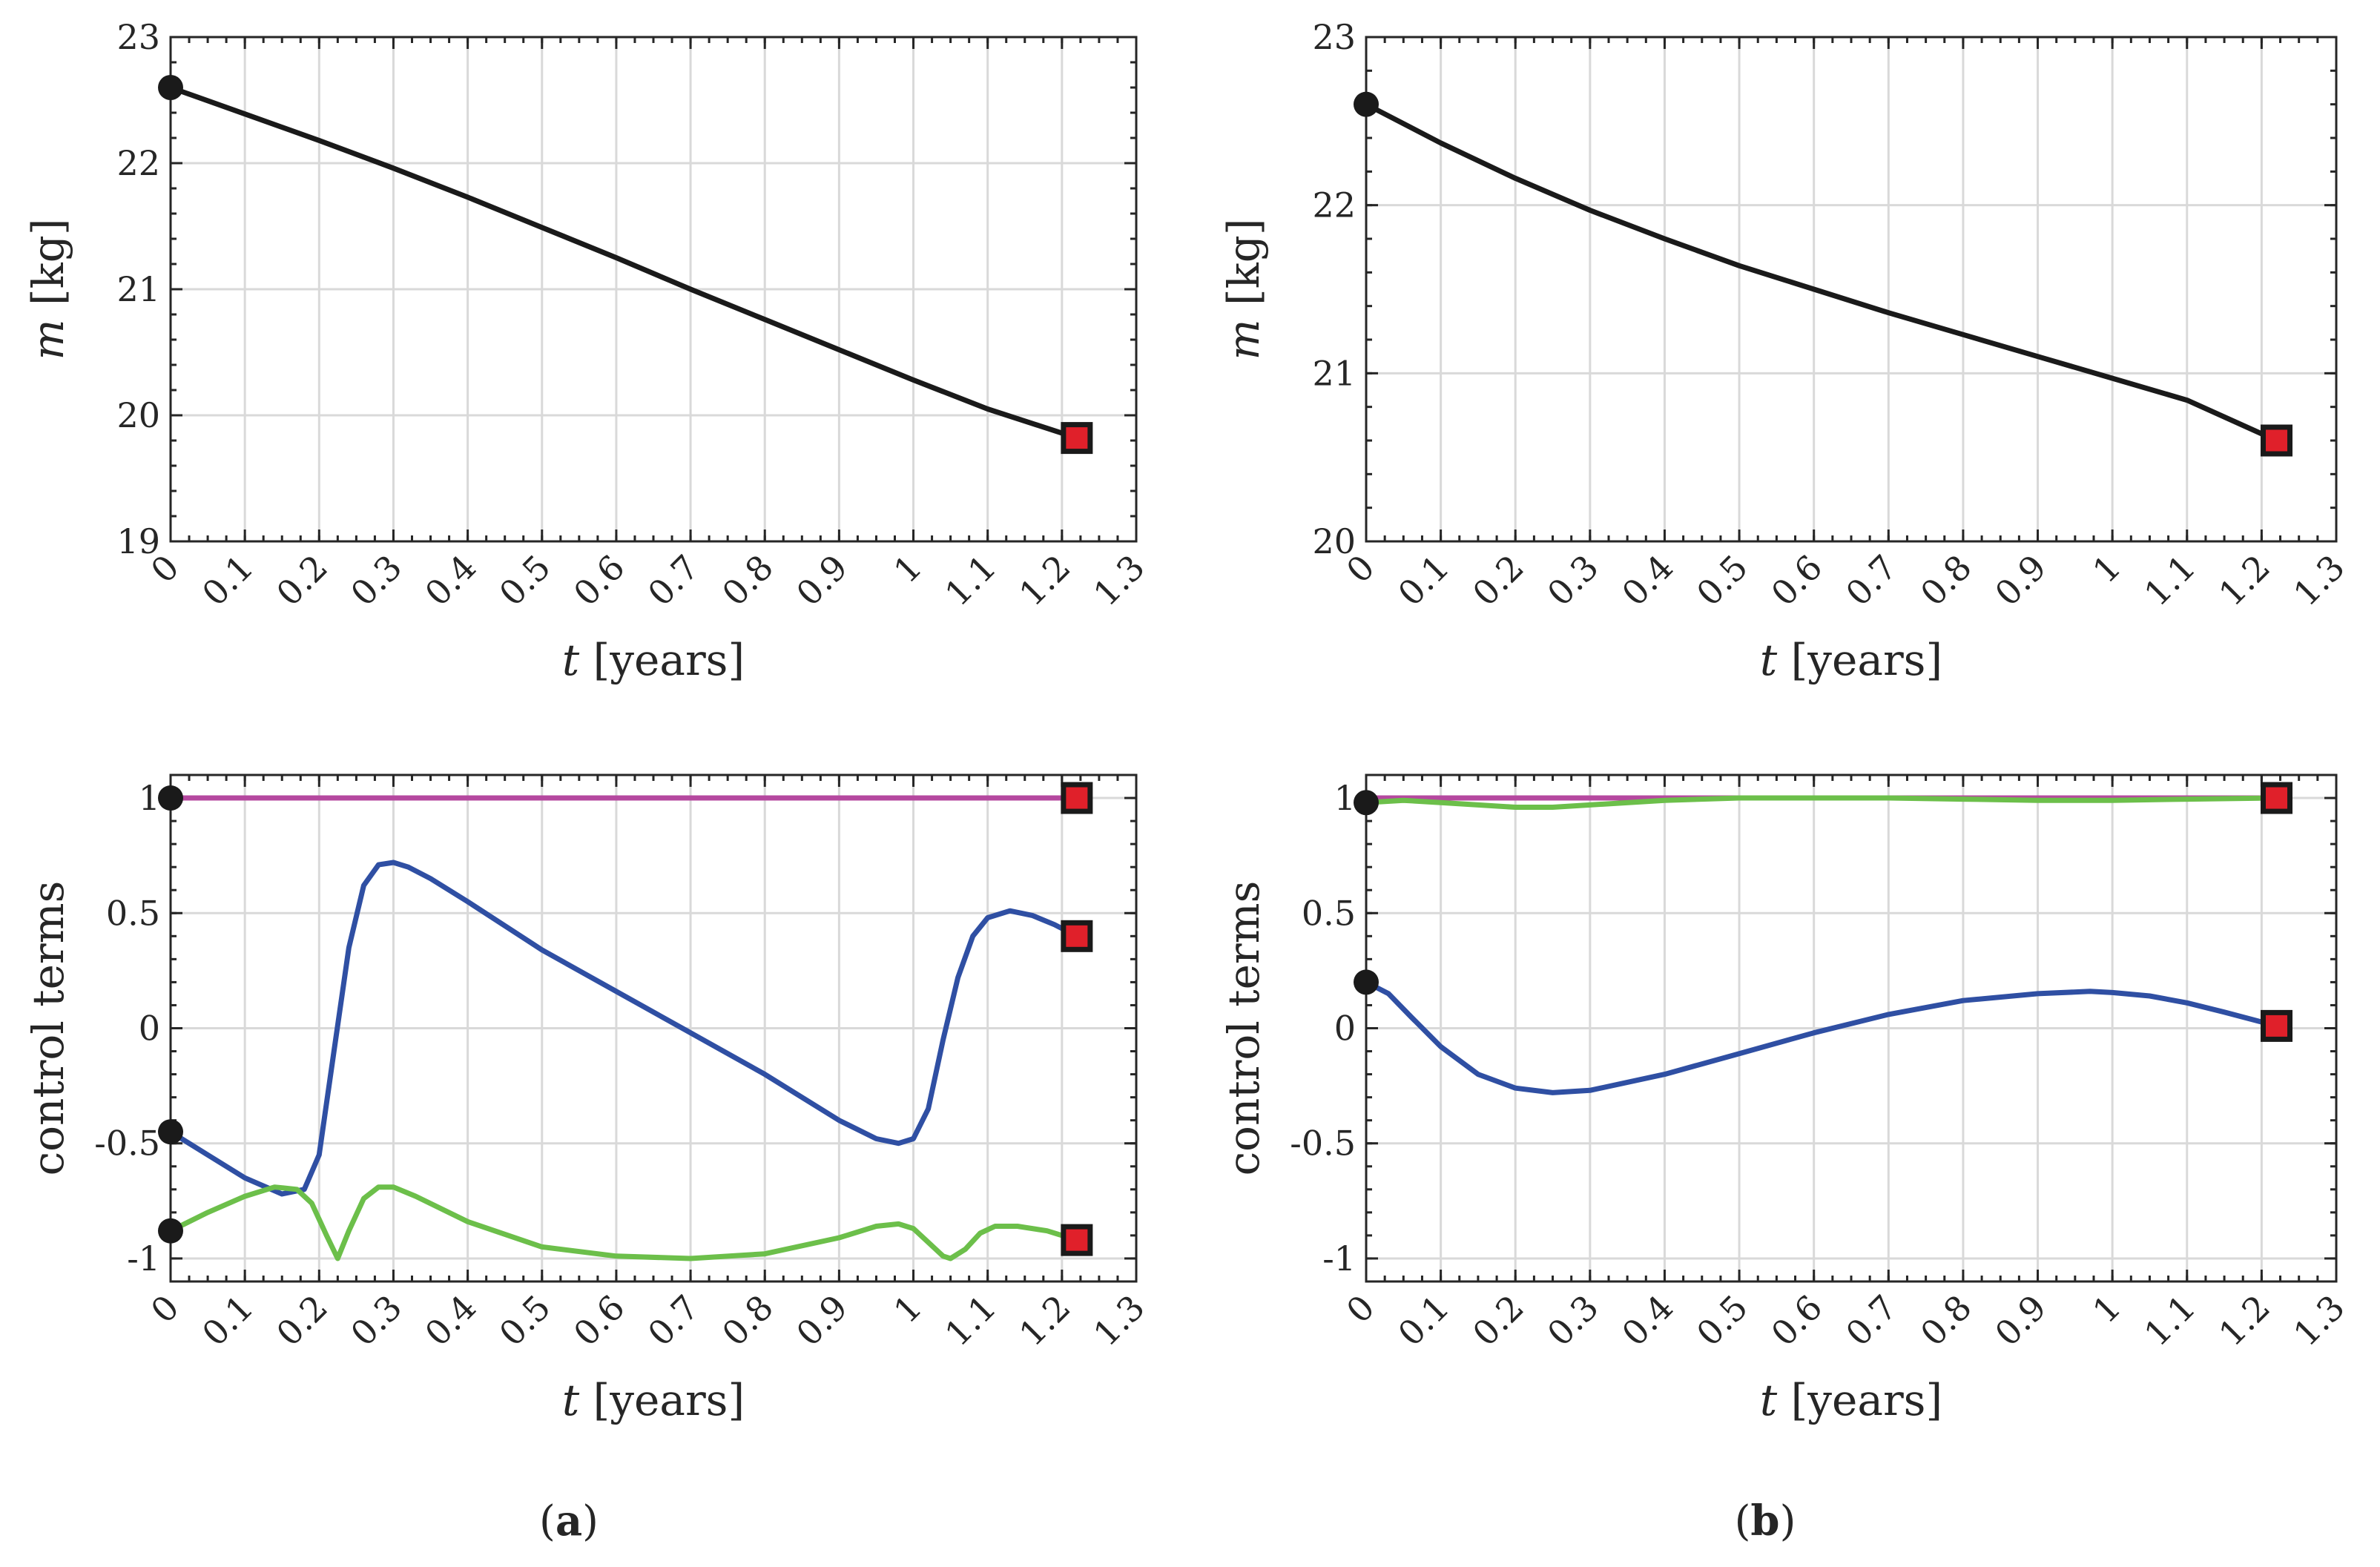 This screenshot has height=1567, width=2380. Describe the element at coordinates (1345, 1029) in the screenshot. I see `y-tick-label: 0` at that location.